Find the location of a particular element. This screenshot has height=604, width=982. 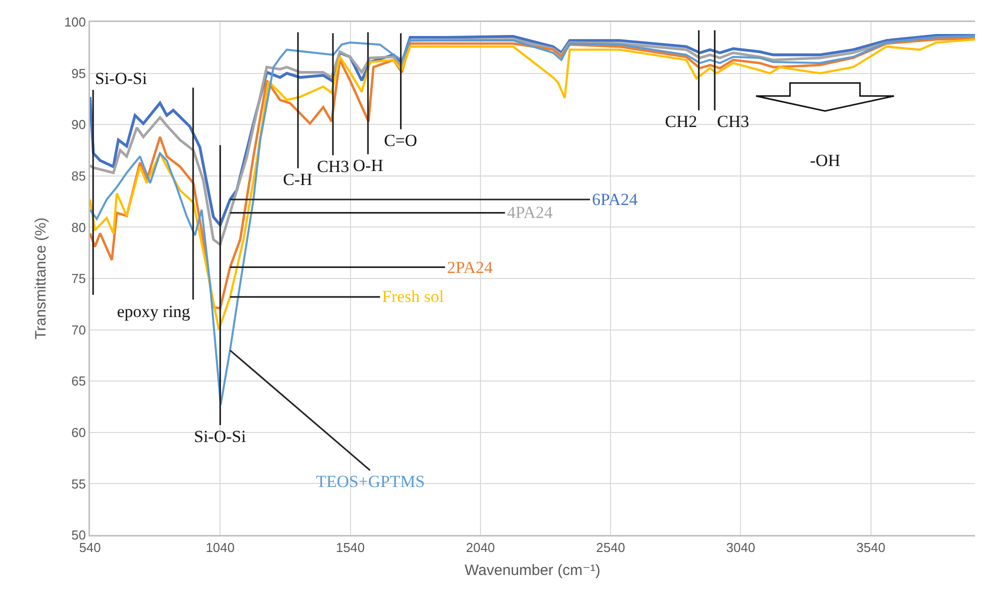

y-tick-label: 90 is located at coordinates (78, 124).